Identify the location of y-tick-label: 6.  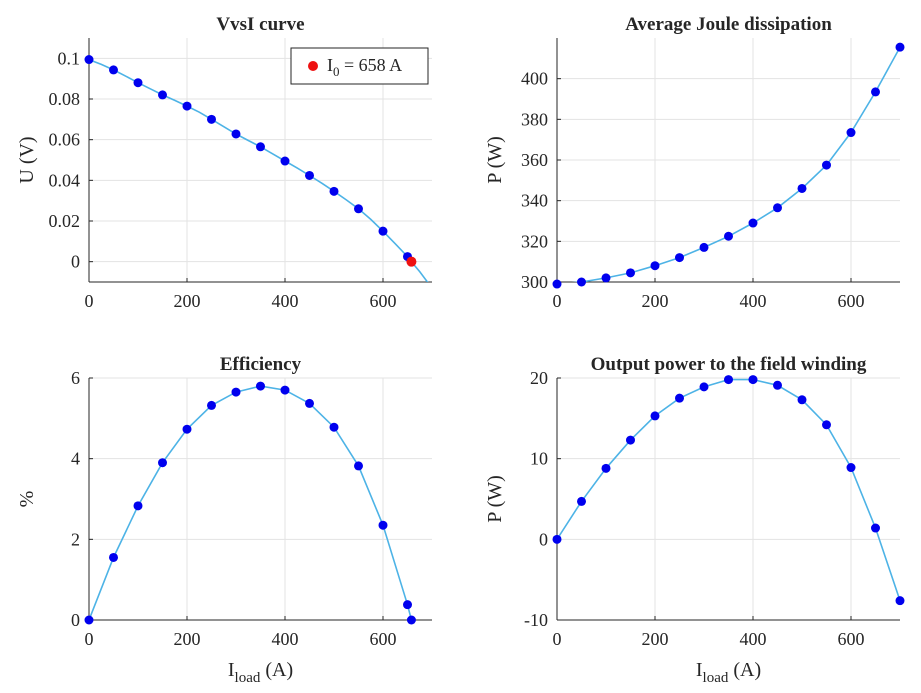
(75, 378).